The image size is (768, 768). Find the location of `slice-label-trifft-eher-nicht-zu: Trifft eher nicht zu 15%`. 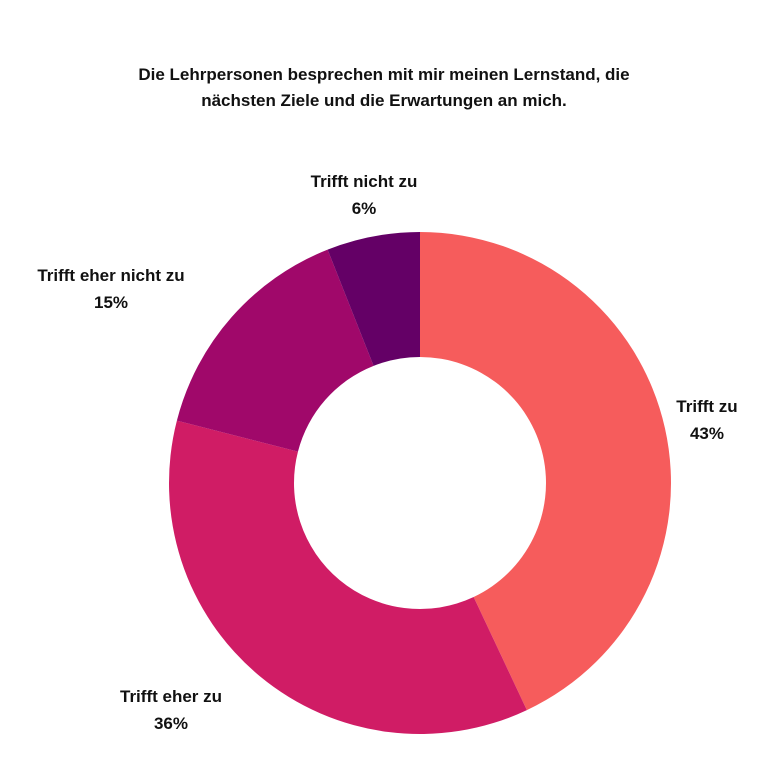

slice-label-trifft-eher-nicht-zu: Trifft eher nicht zu 15% is located at coordinates (110, 289).